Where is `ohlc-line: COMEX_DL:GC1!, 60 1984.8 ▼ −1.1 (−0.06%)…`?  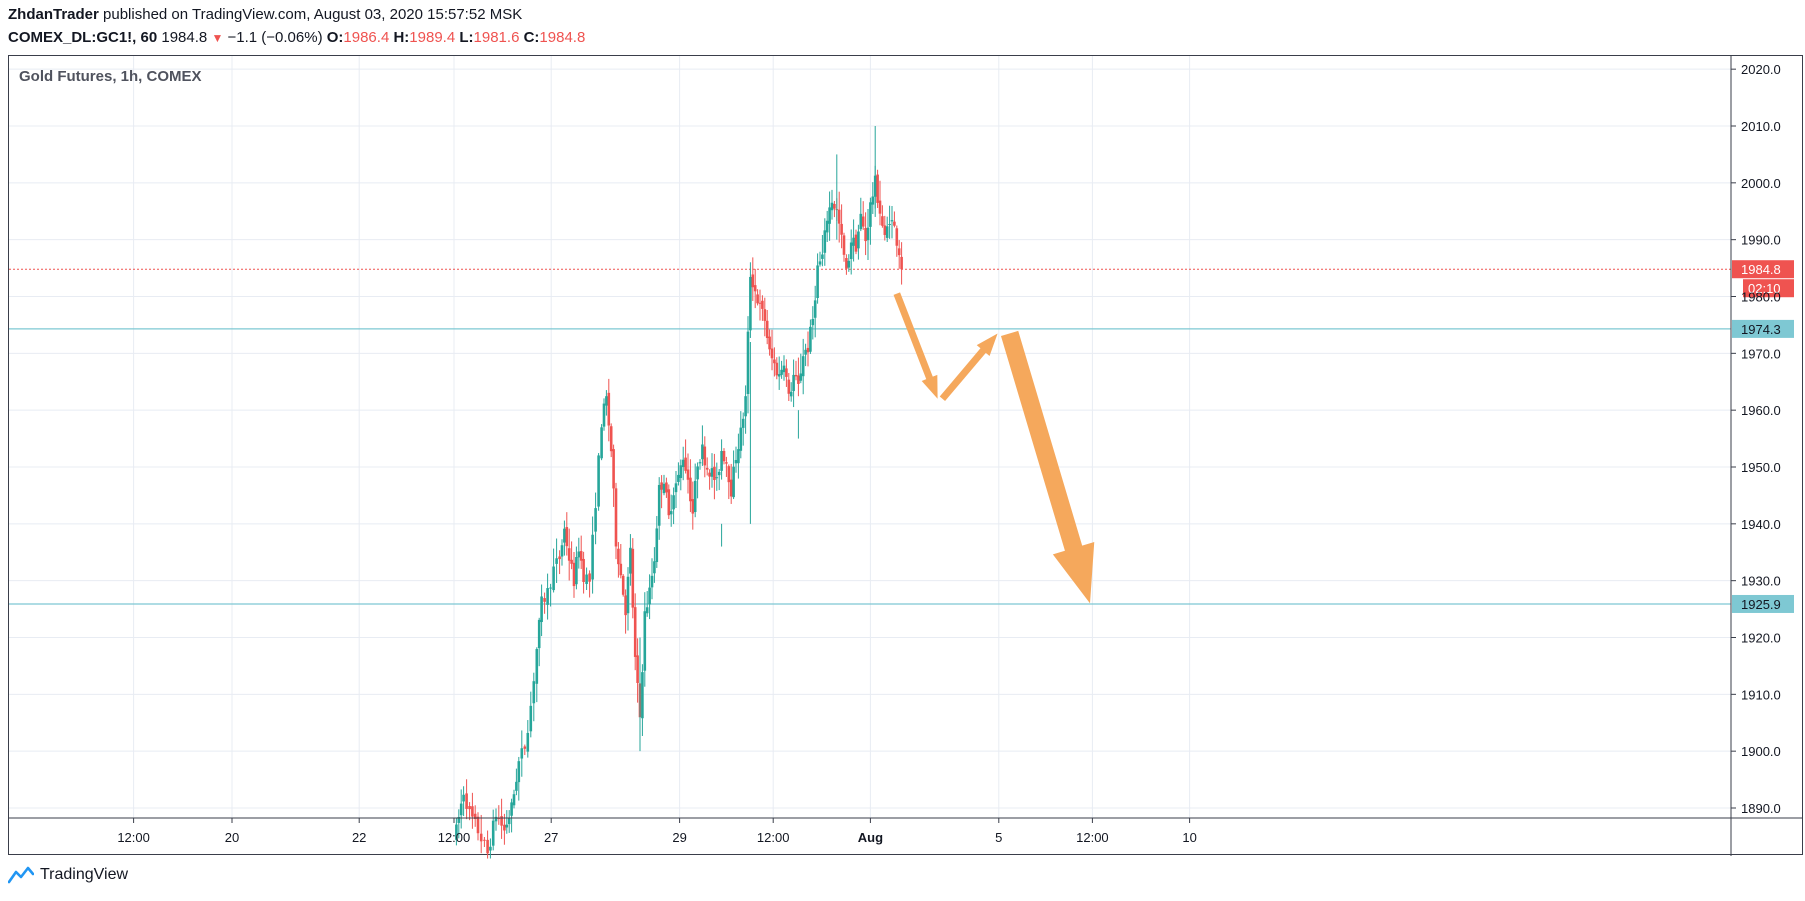 ohlc-line: COMEX_DL:GC1!, 60 1984.8 ▼ −1.1 (−0.06%)… is located at coordinates (296, 37).